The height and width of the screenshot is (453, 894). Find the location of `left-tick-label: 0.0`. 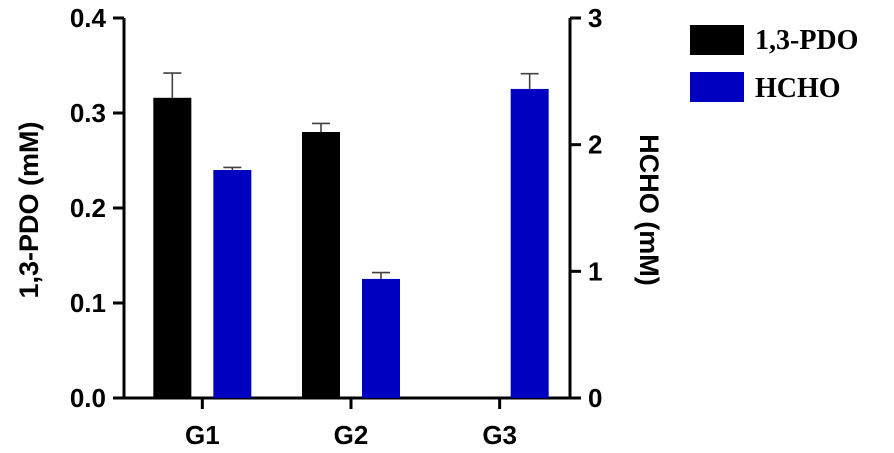

left-tick-label: 0.0 is located at coordinates (88, 398).